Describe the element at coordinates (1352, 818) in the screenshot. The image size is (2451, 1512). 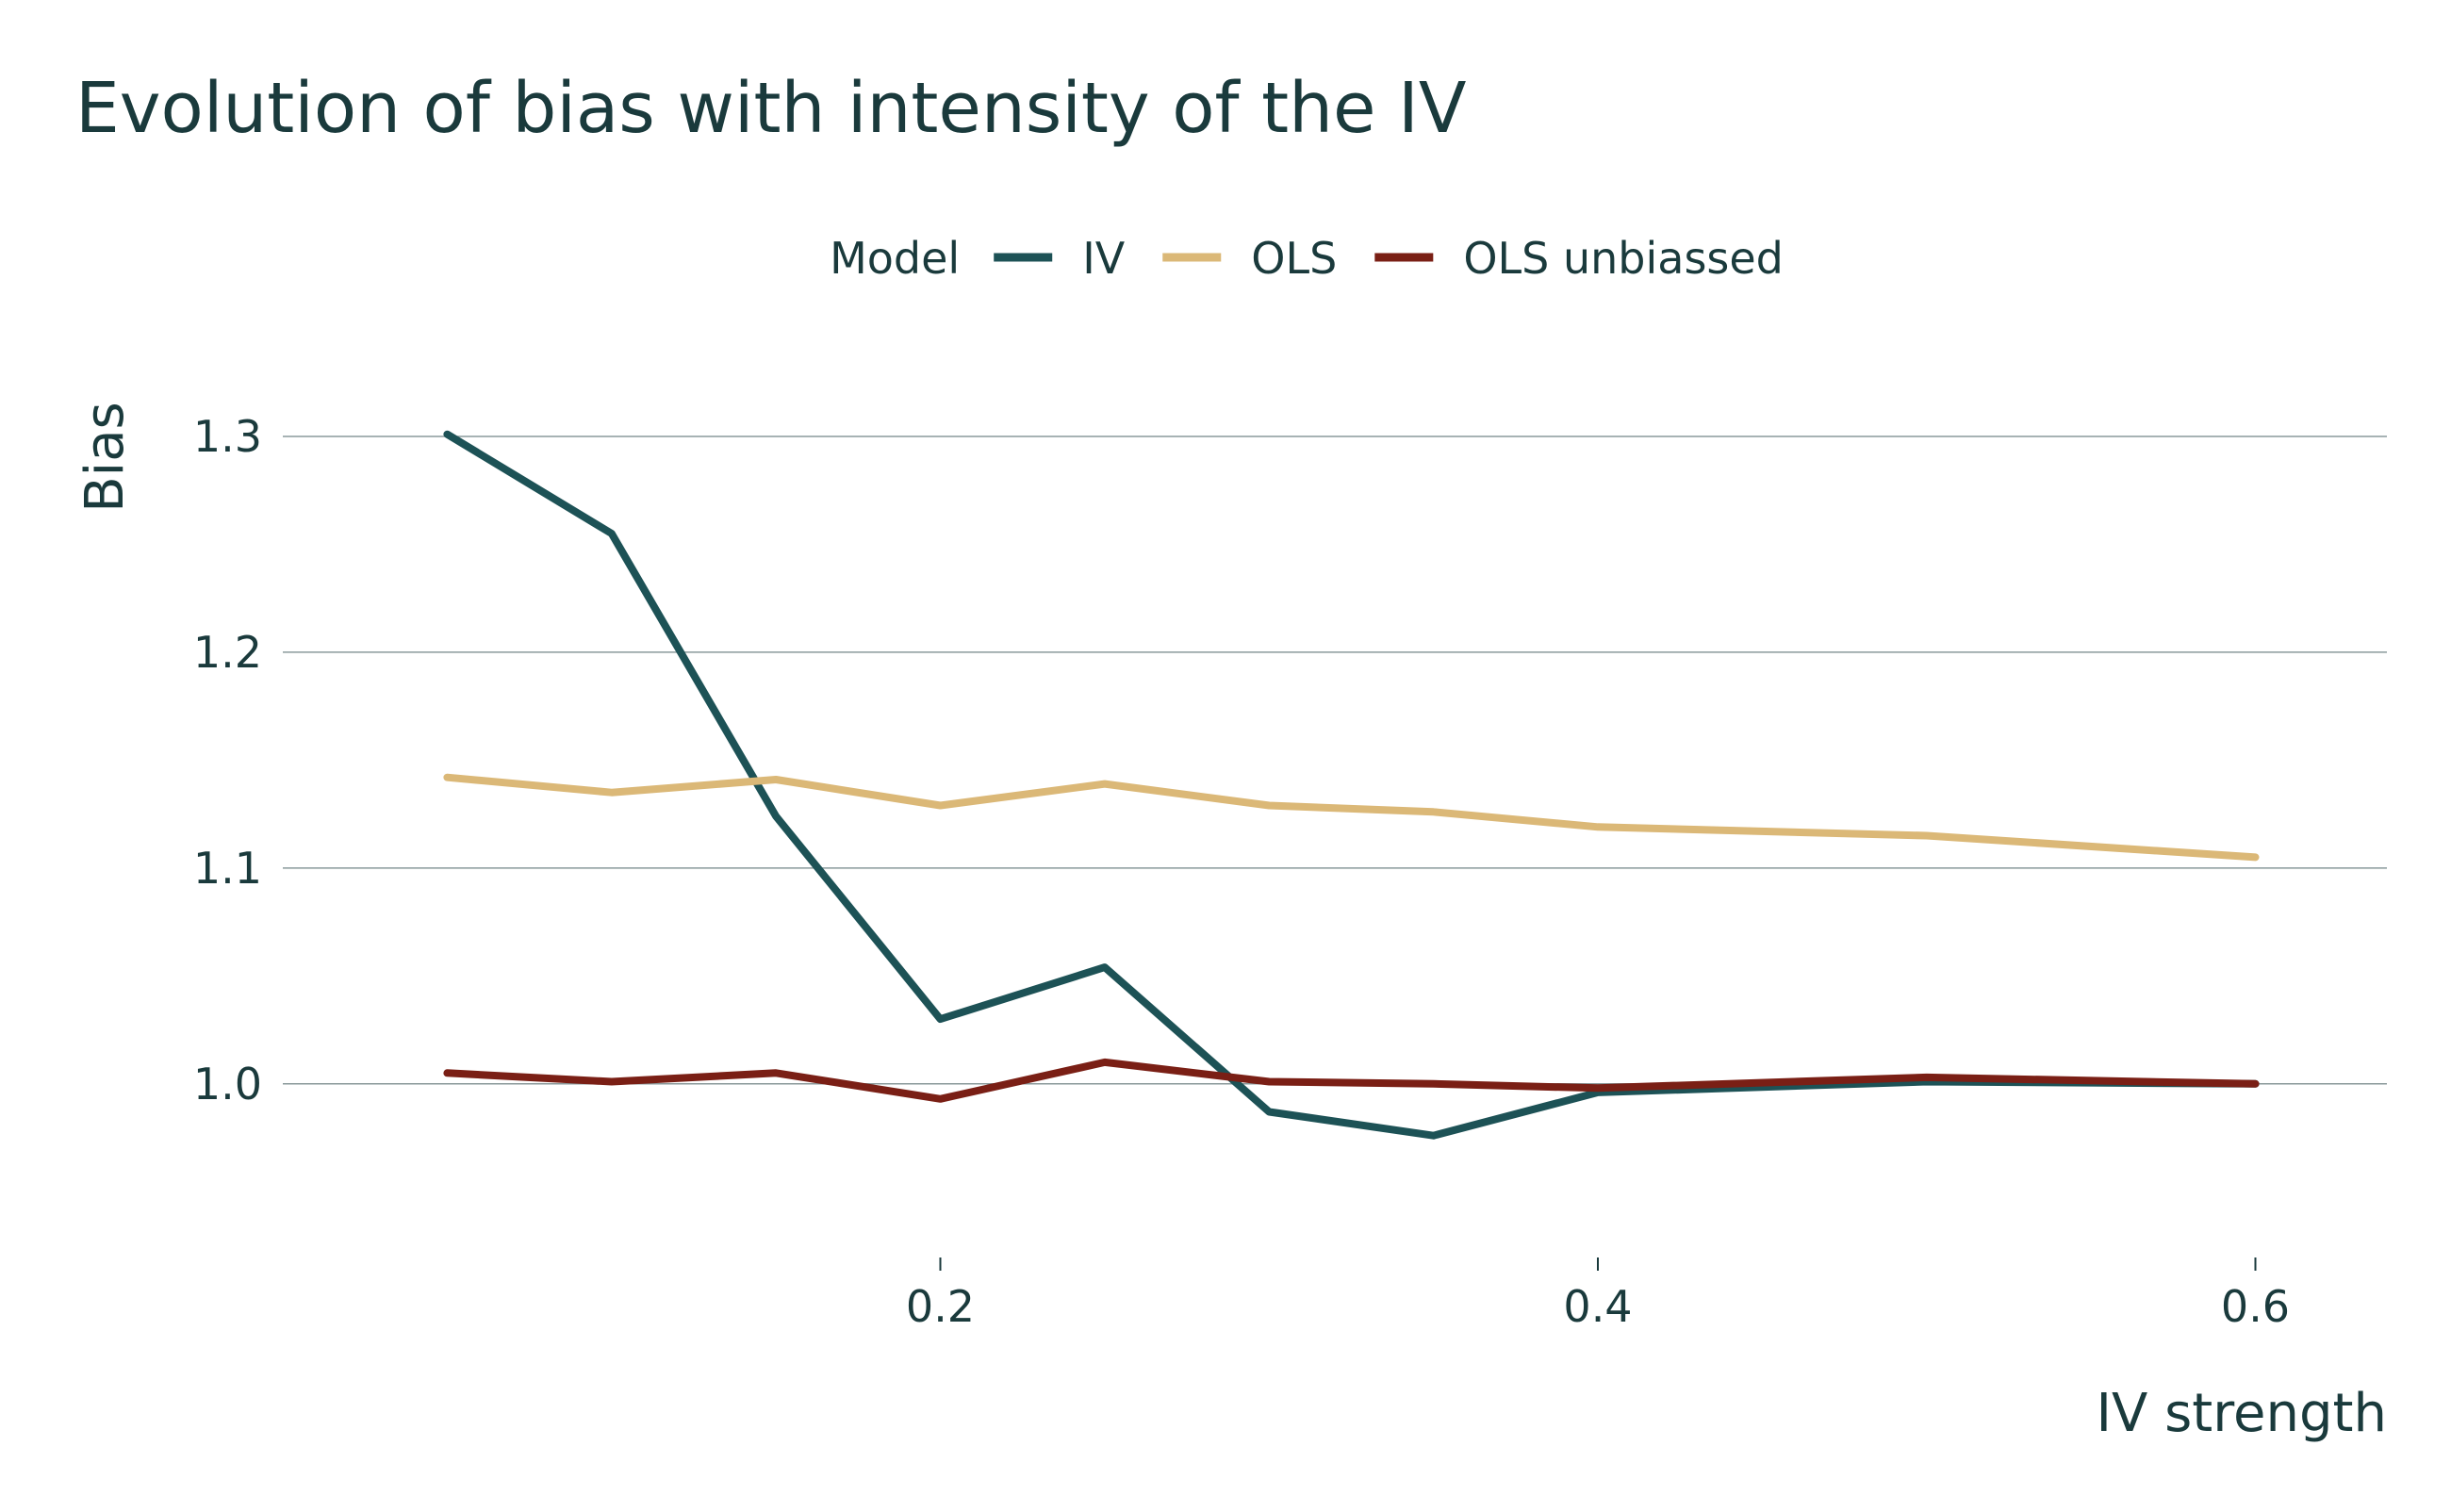
I see `series-line-ols` at that location.